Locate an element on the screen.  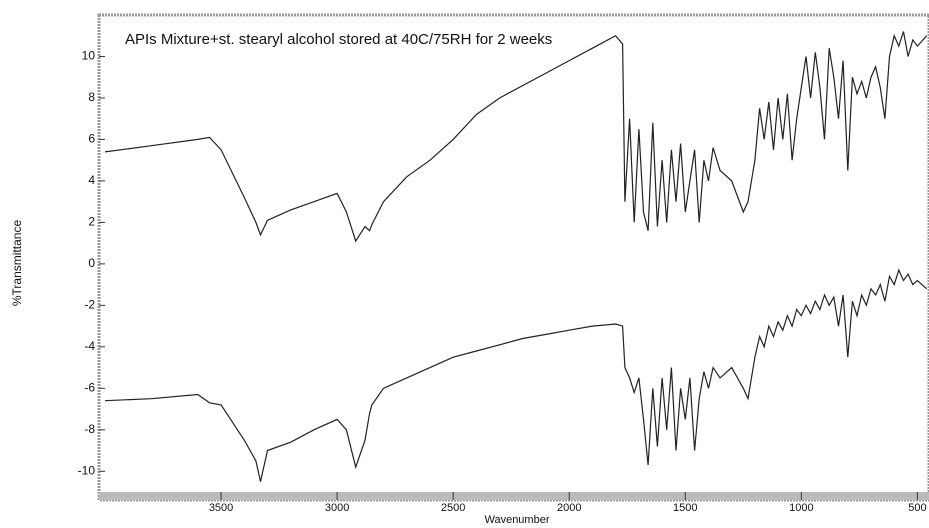
x-tick-label: 1000 is located at coordinates (801, 508).